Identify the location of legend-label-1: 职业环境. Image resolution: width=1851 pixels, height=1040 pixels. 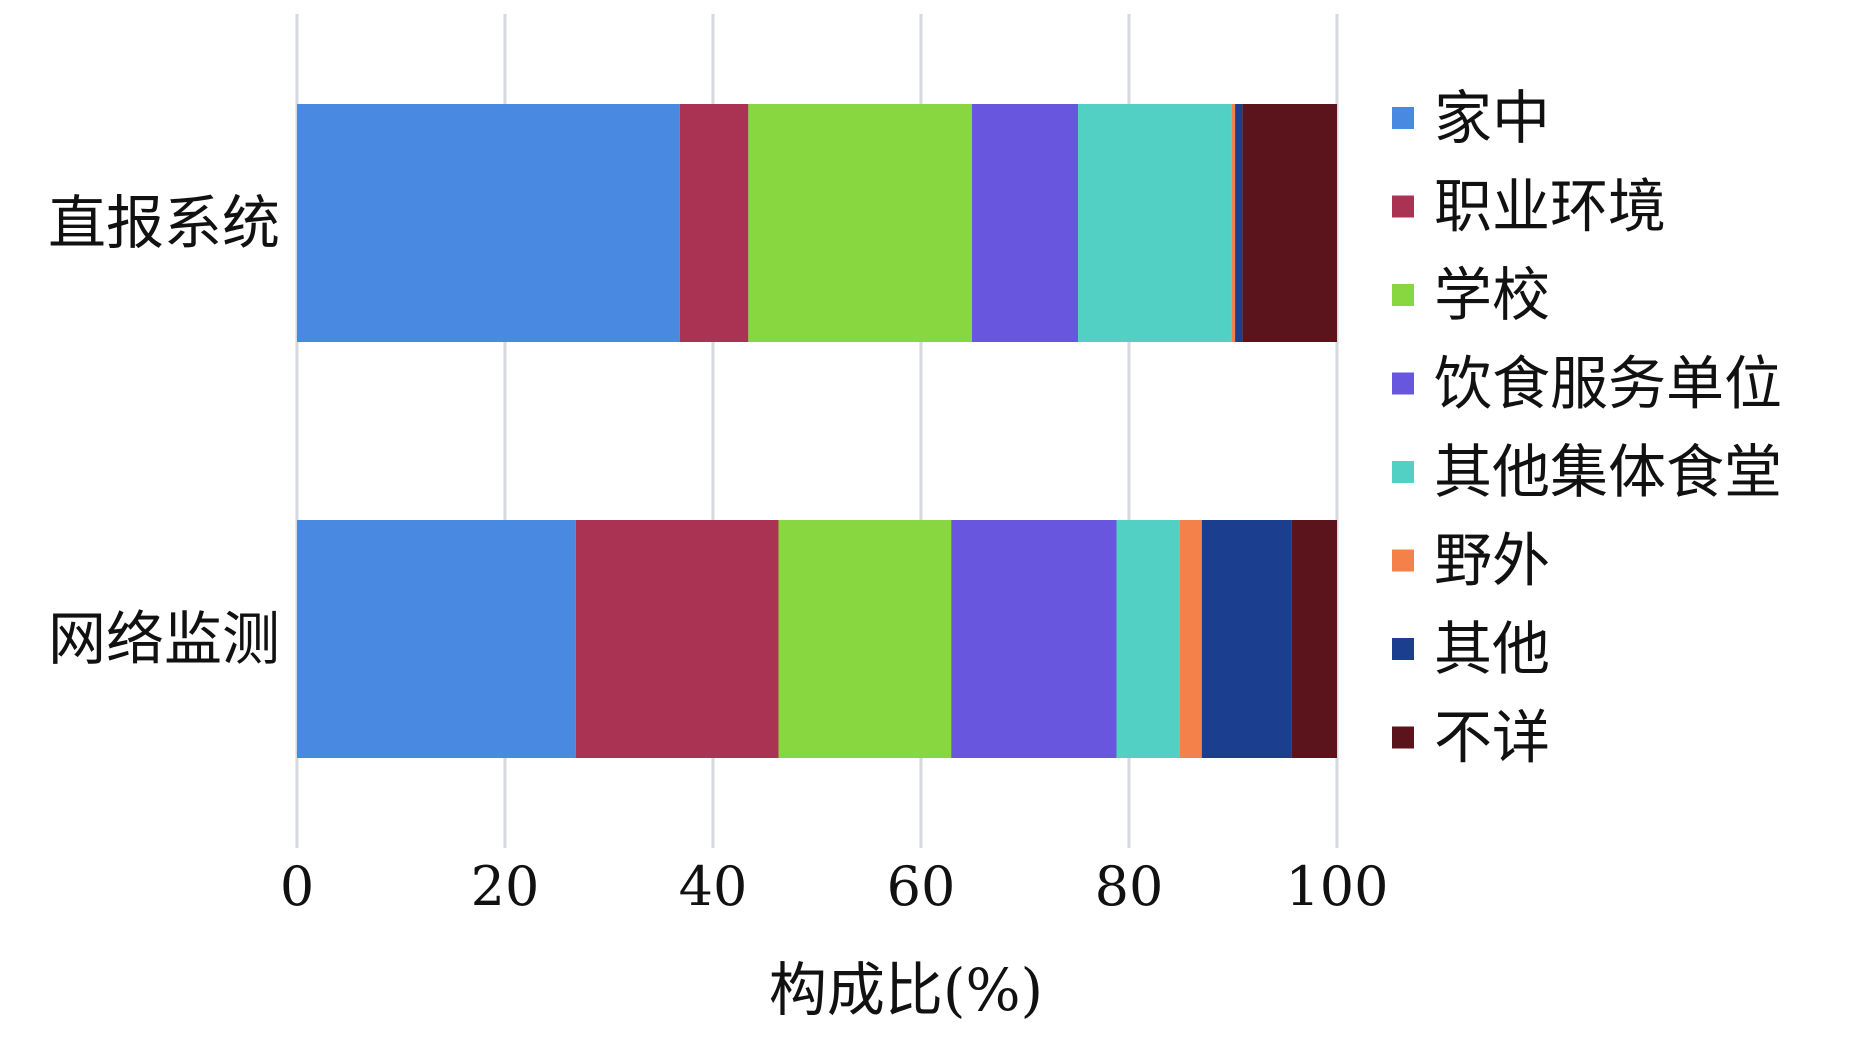
(1550, 207).